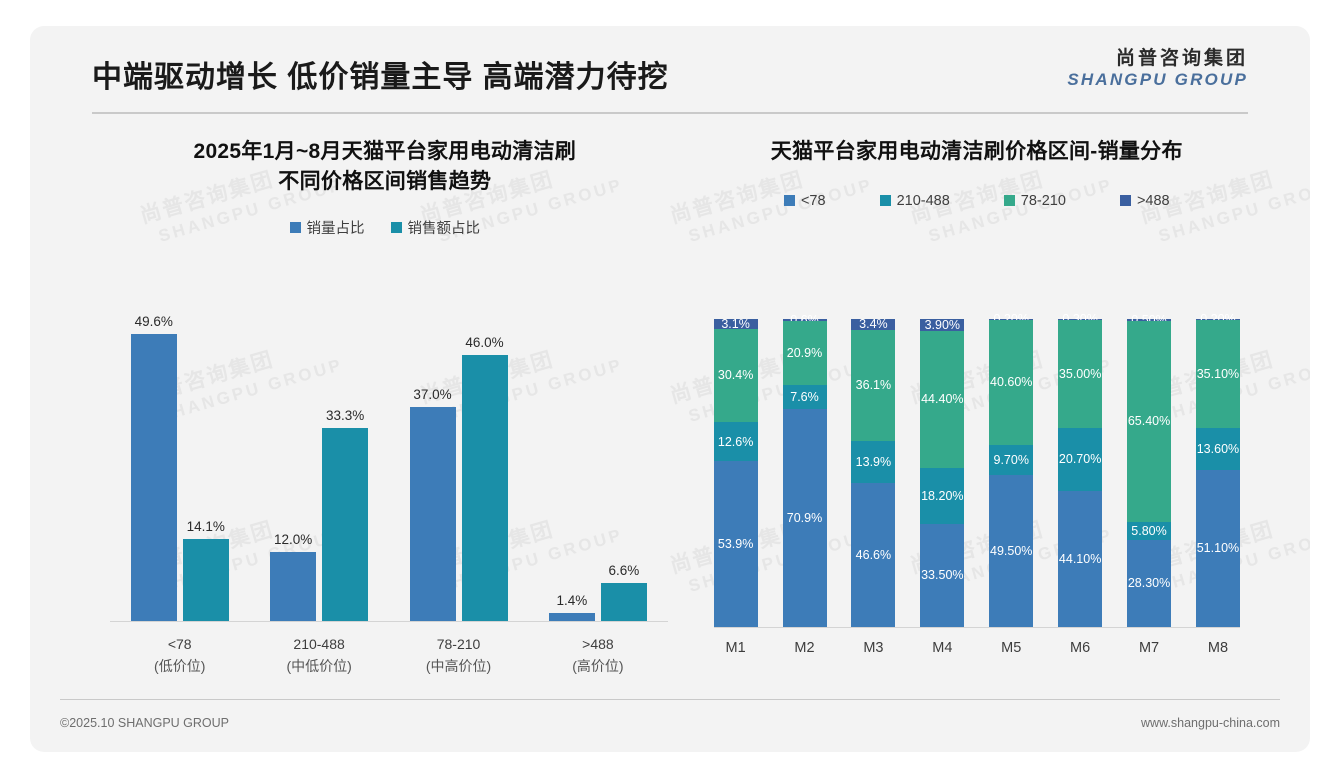 The width and height of the screenshot is (1340, 780). Describe the element at coordinates (735, 324) in the screenshot. I see `stacked-bar-segment: 3.1%` at that location.